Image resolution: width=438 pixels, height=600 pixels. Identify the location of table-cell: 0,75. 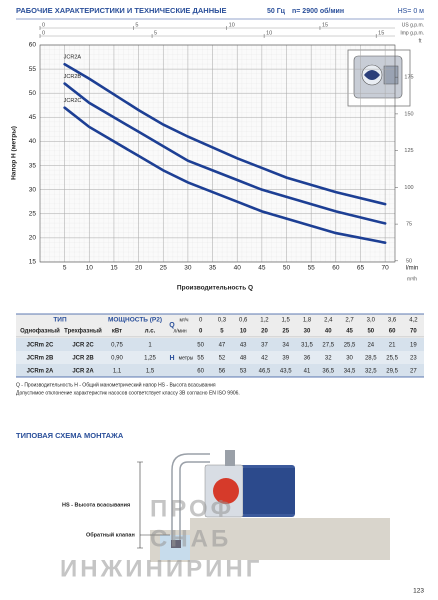
(117, 346).